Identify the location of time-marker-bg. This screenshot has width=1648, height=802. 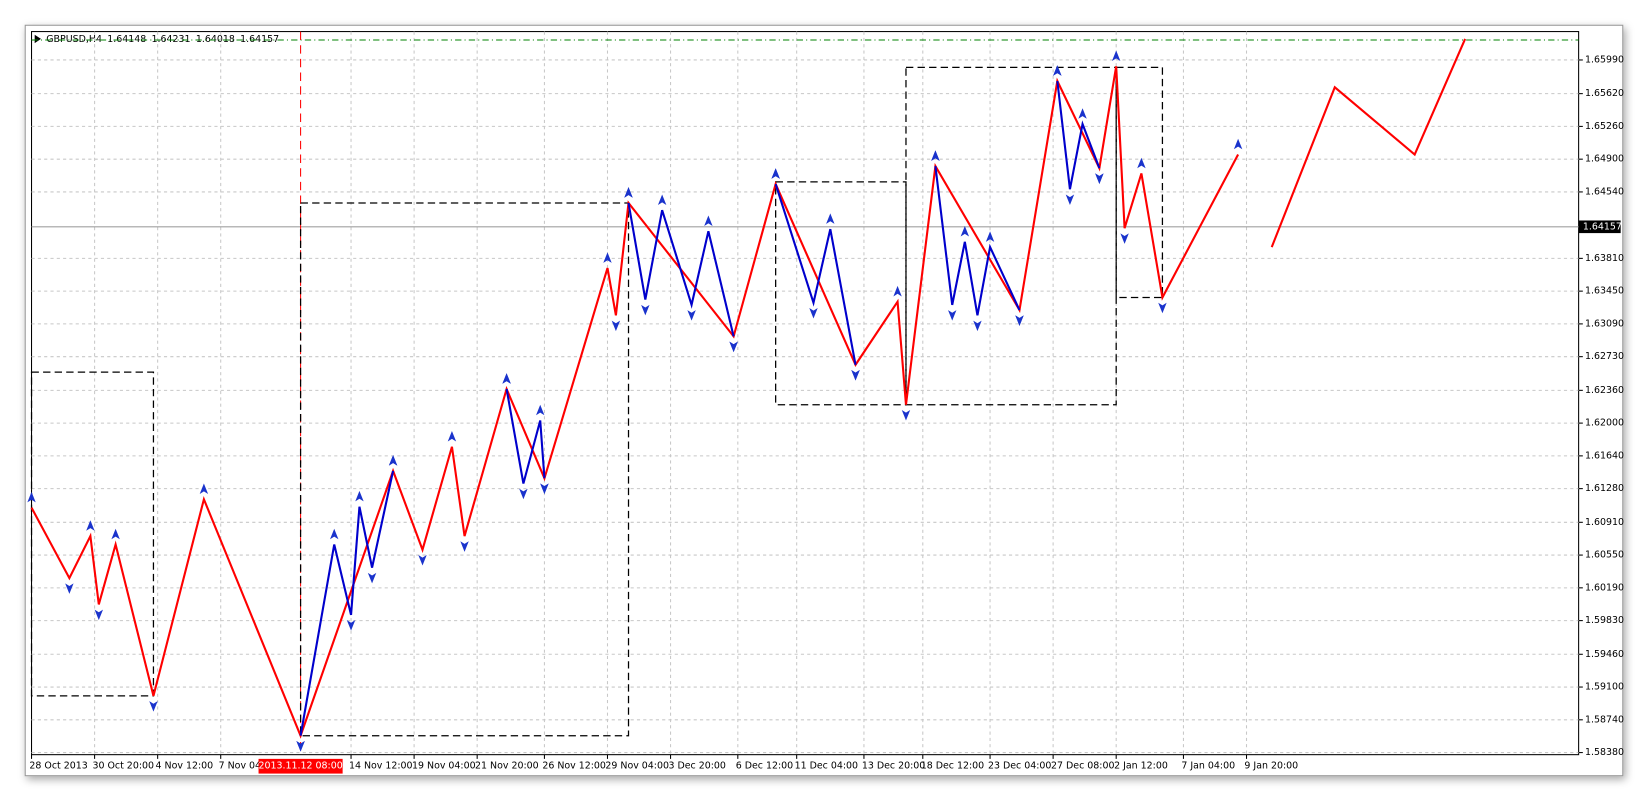
(300, 766).